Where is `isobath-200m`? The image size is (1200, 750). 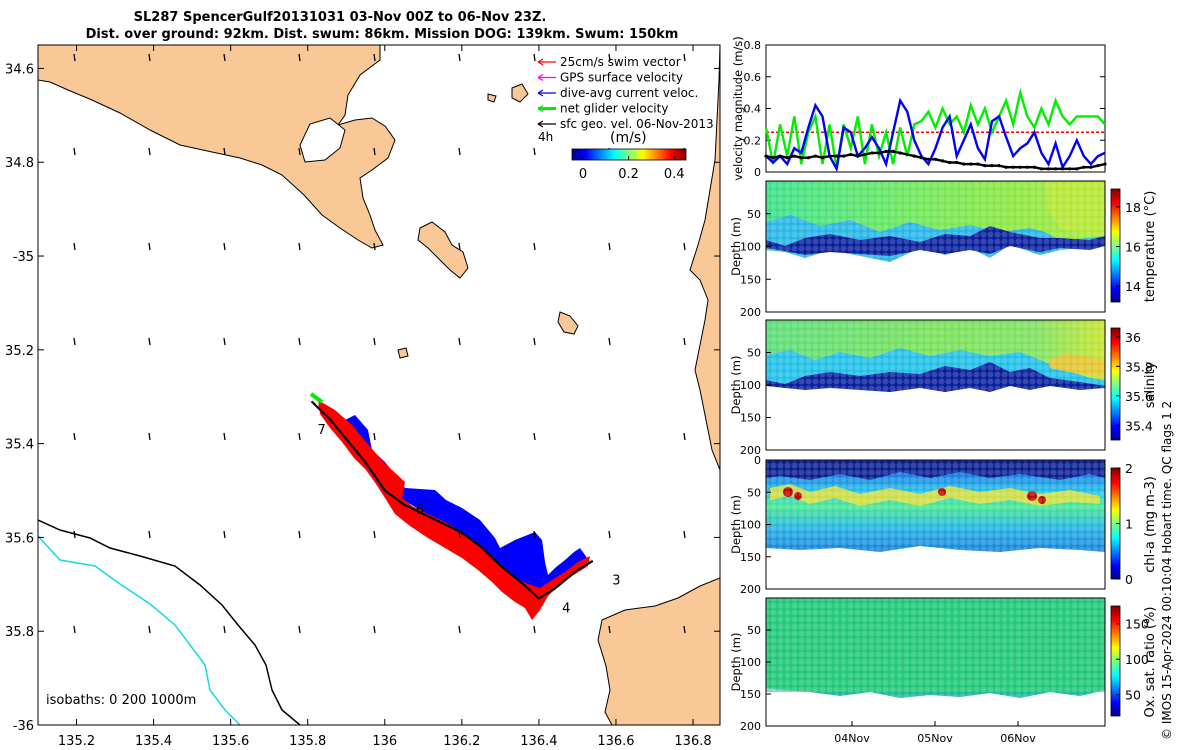
isobath-200m is located at coordinates (169, 622).